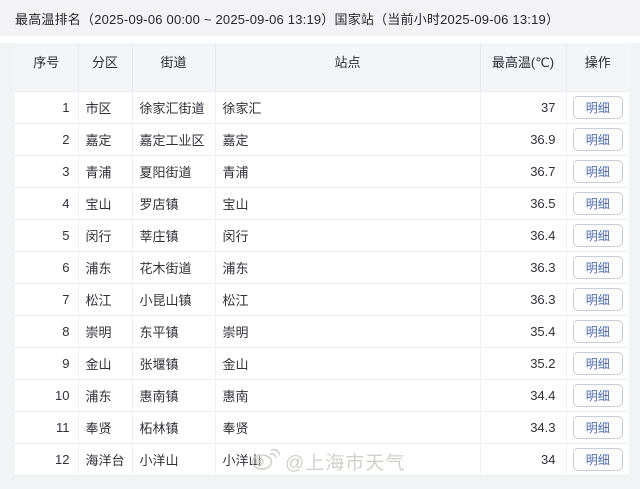 Image resolution: width=640 pixels, height=489 pixels. What do you see at coordinates (105, 106) in the screenshot?
I see `district-cell: 市区` at bounding box center [105, 106].